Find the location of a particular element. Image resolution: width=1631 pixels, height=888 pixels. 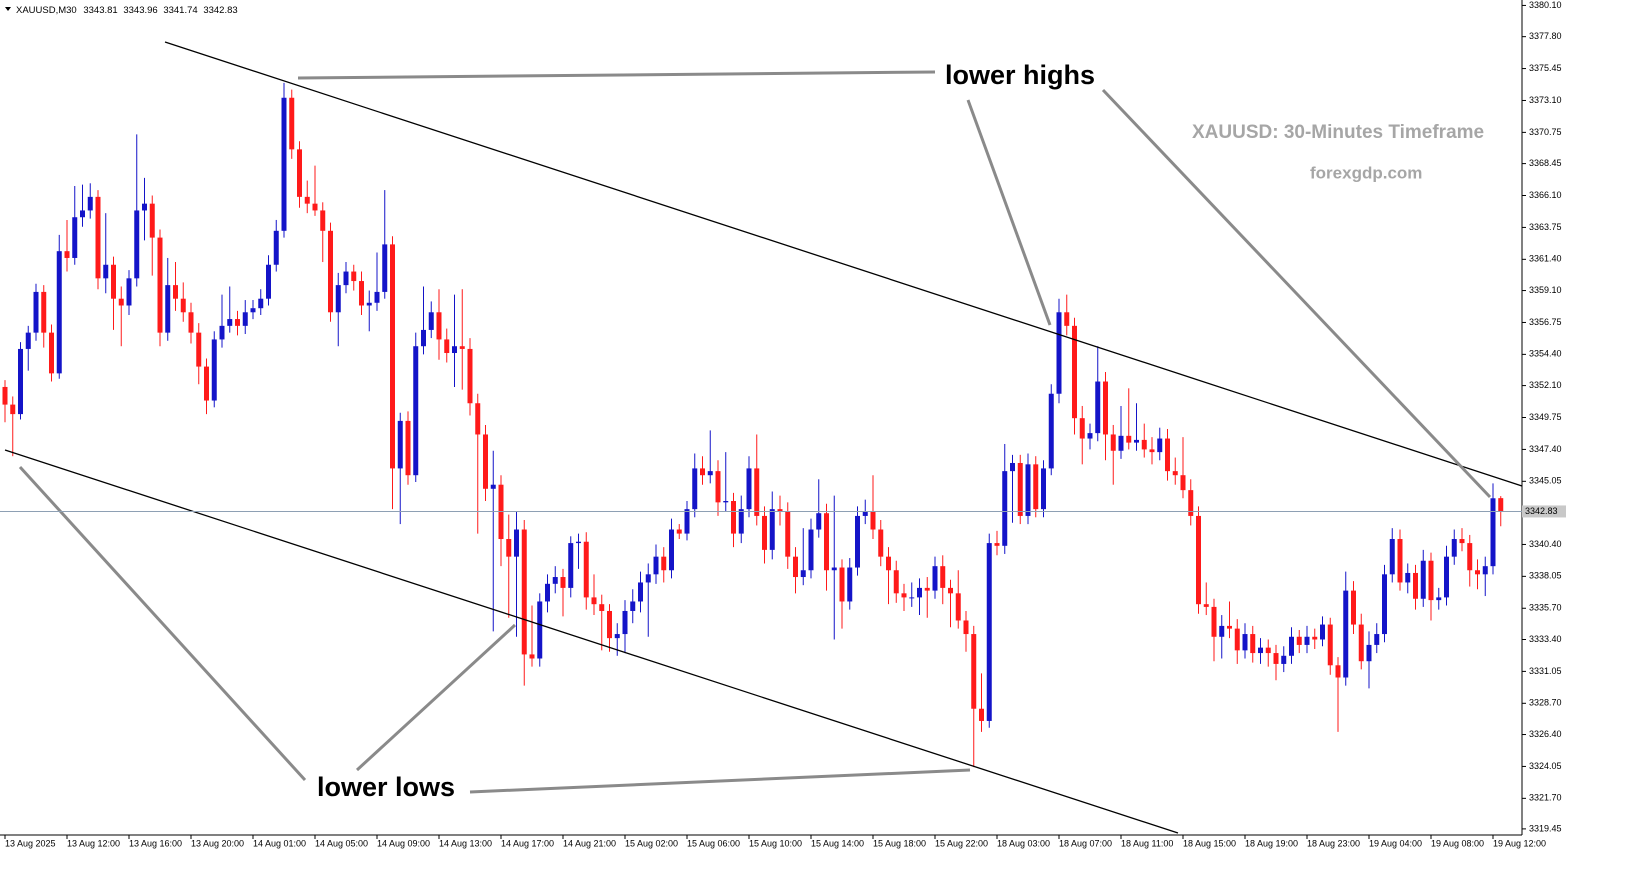

x-tick-label: 14 Aug 05:00 is located at coordinates (341, 843).